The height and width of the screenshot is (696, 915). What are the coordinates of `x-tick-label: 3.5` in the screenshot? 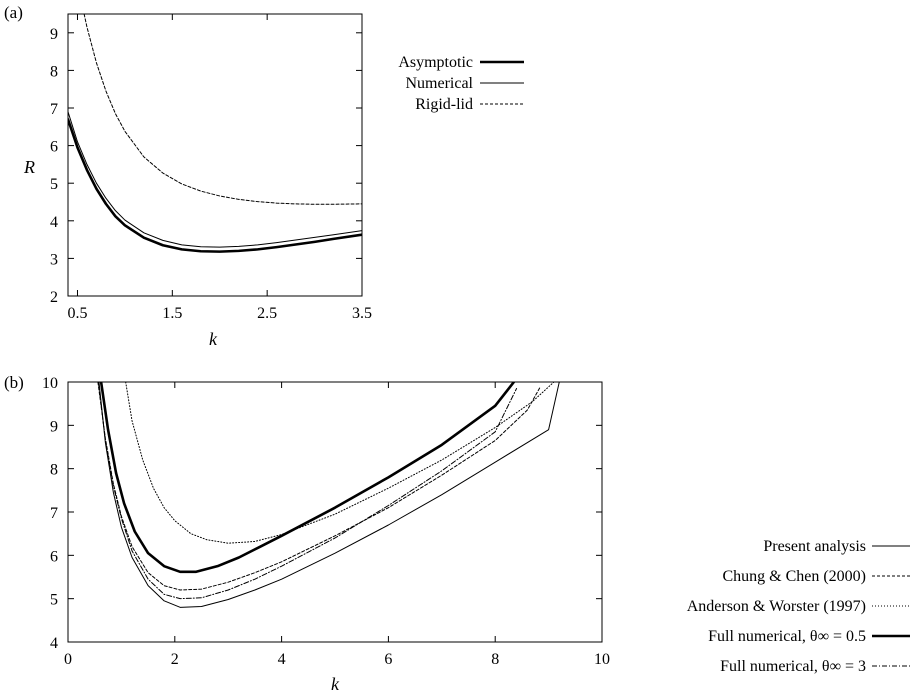 It's located at (362, 313).